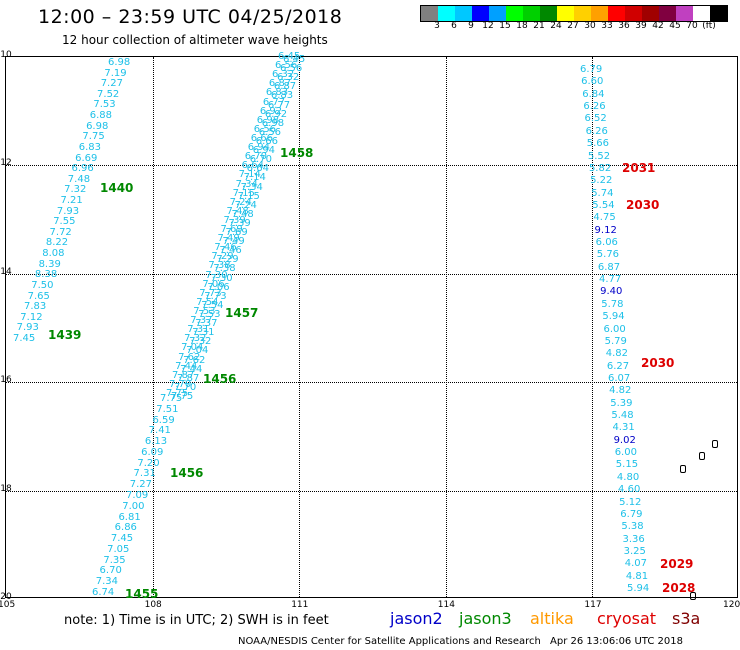 The height and width of the screenshot is (650, 740). I want to click on wave-height-value: 4.60, so click(629, 490).